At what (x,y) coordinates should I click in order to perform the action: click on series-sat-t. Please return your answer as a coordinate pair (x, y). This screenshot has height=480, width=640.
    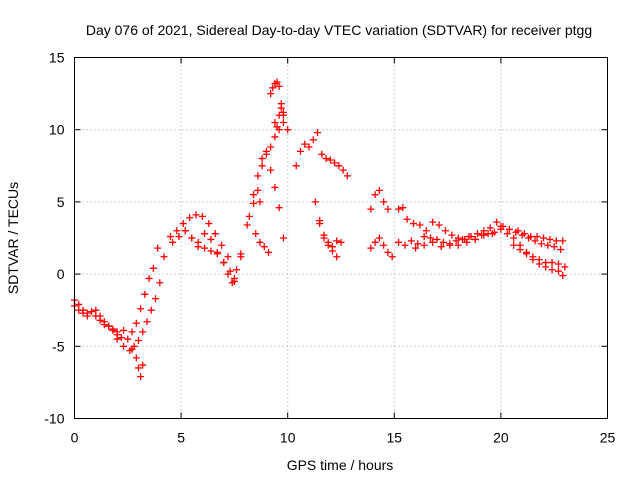
    Looking at the image, I should click on (480, 229).